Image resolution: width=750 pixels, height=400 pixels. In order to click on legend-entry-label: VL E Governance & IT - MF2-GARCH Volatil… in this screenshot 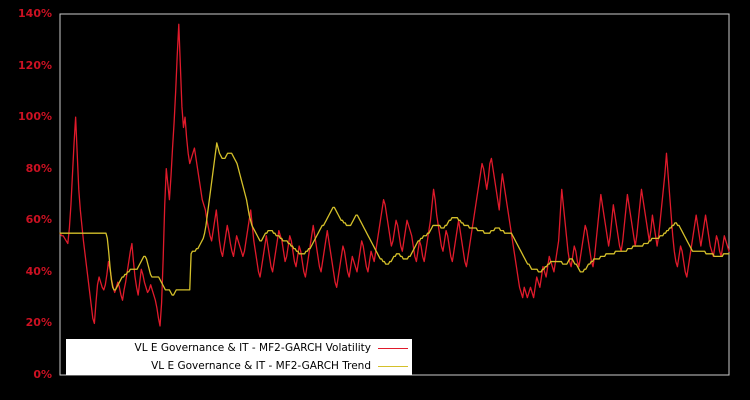, I will do `click(252, 348)`.